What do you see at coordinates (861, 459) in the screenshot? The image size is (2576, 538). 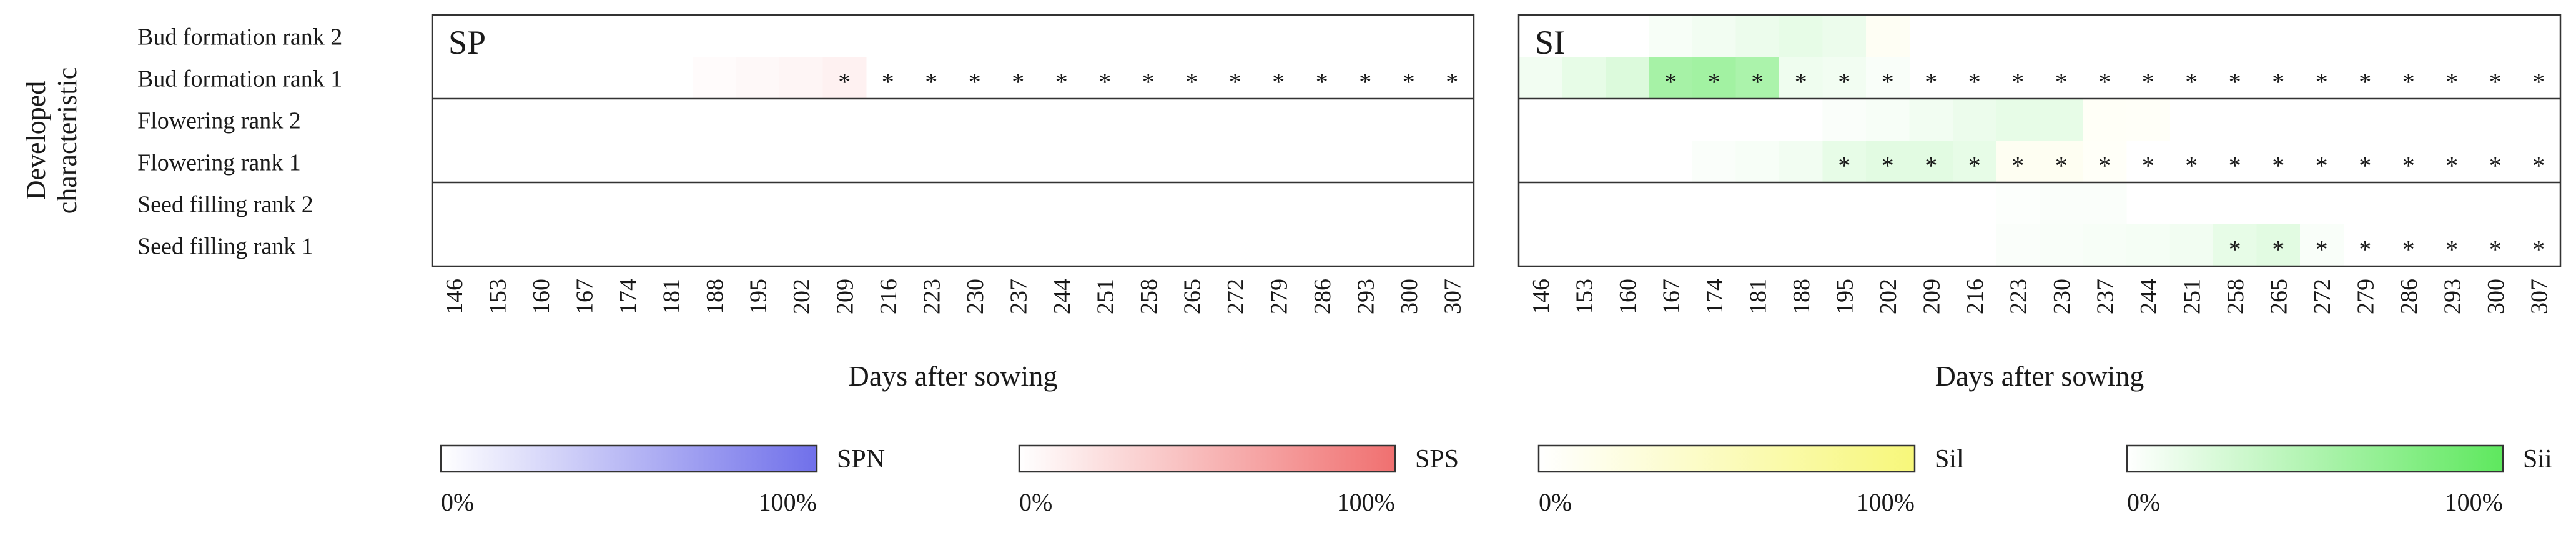 I see `legend-name: SPN` at bounding box center [861, 459].